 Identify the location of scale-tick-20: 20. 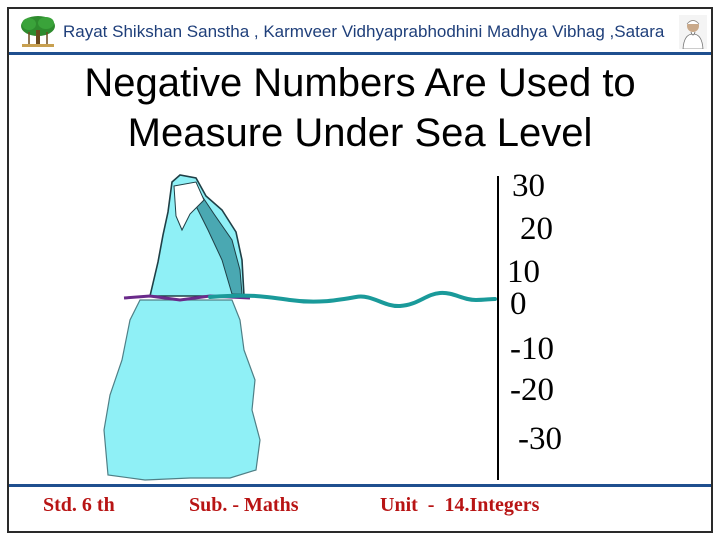
(536, 229).